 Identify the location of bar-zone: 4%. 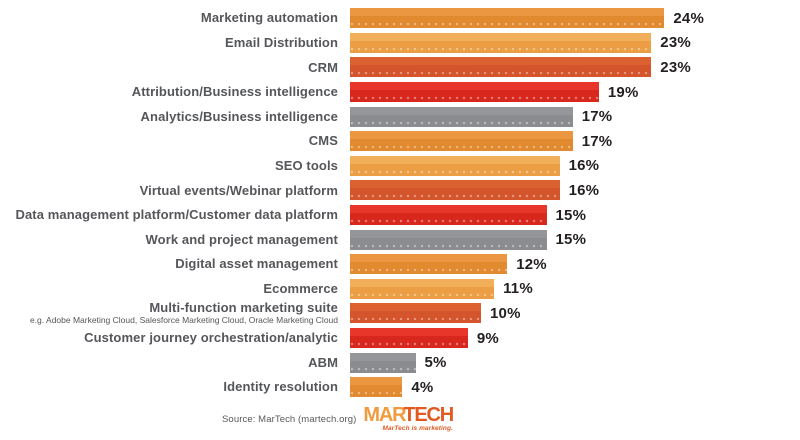
(575, 387).